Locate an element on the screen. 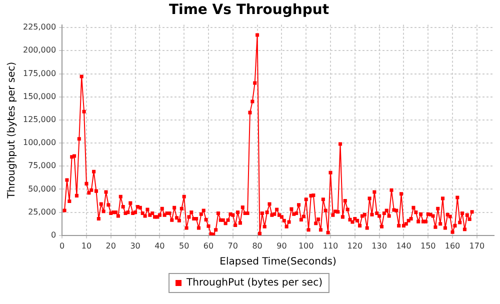 This screenshot has width=500, height=304. x-tick-label: 110 is located at coordinates (330, 245).